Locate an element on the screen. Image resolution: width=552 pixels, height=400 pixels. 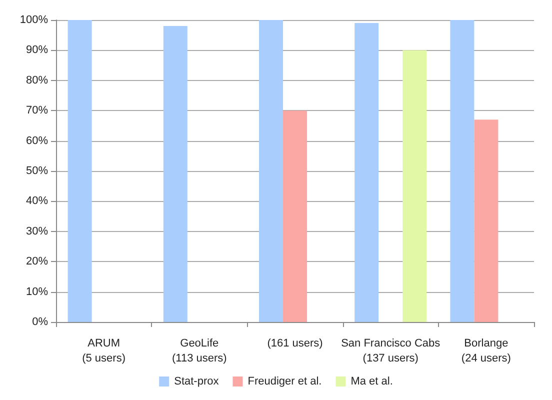
y-tick-label: 50% is located at coordinates (37, 171).